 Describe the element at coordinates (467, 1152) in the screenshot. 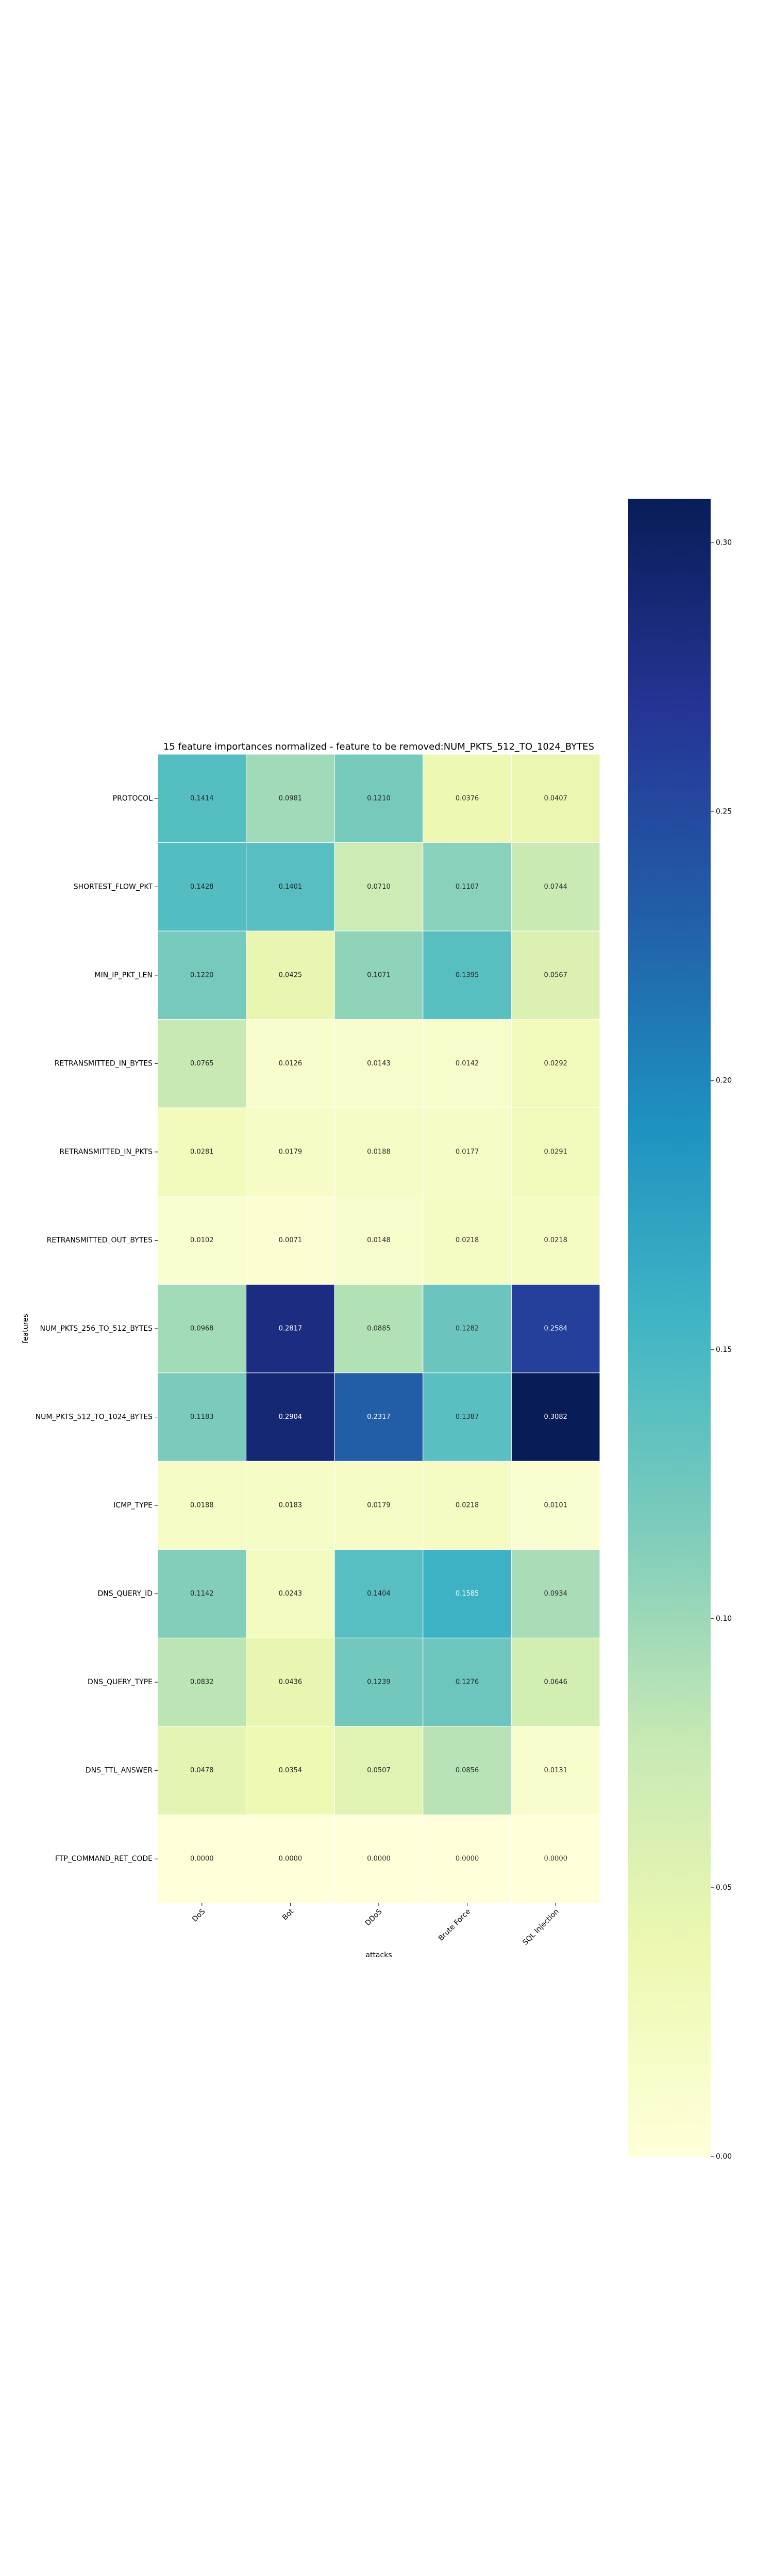

I see `cell-label: 0.0177` at that location.